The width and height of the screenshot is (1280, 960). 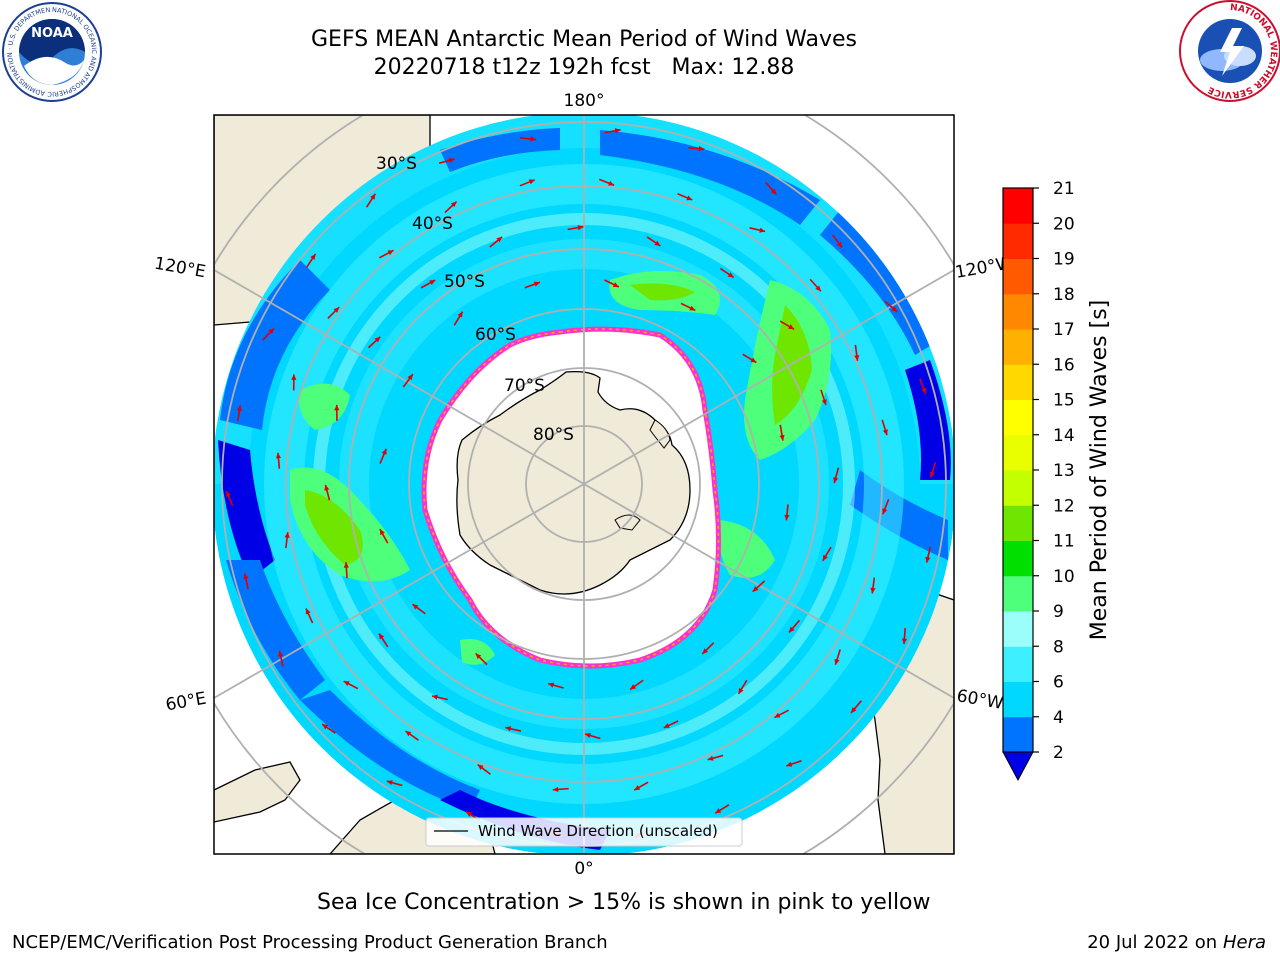 I want to click on colorbar-tick-label: 14, so click(x=1064, y=436).